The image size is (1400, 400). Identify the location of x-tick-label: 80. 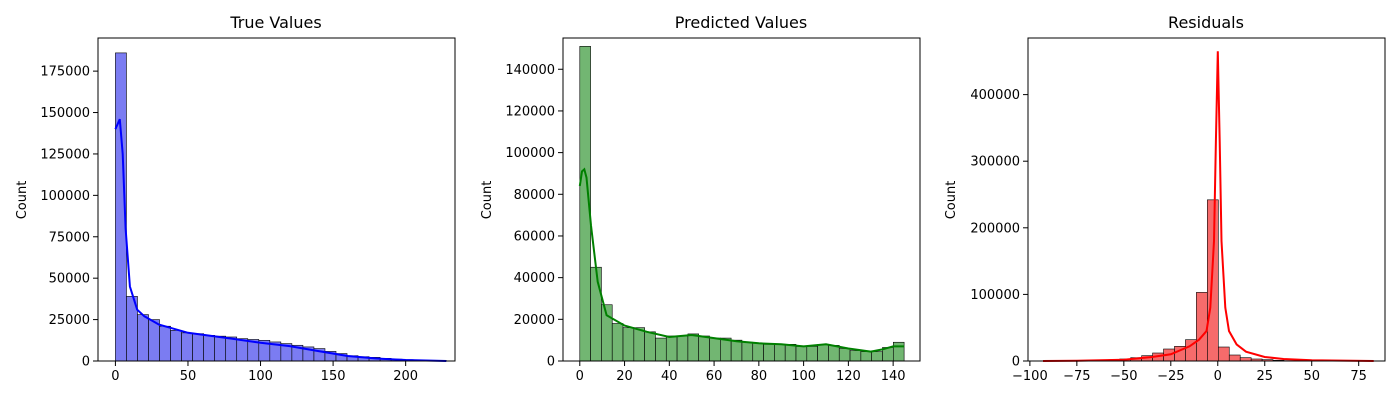
(759, 376).